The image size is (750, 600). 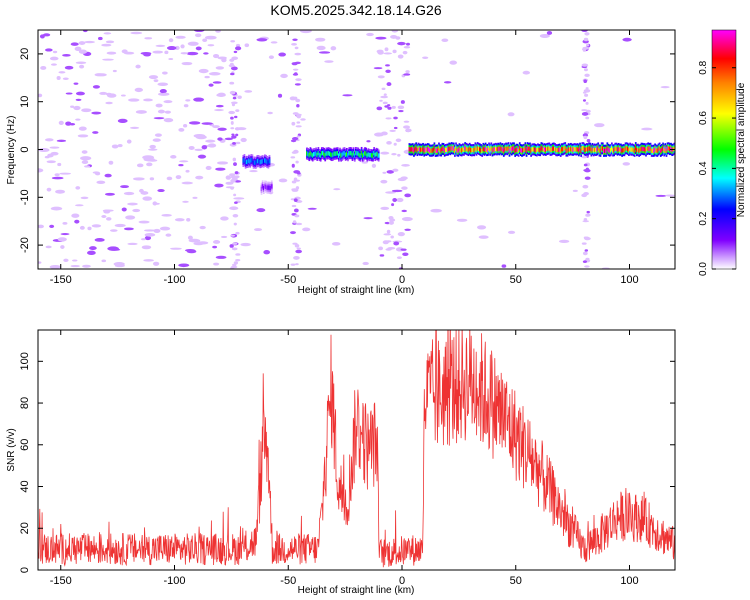 I want to click on spectrogram-y-tick-label: -10, so click(x=25, y=197).